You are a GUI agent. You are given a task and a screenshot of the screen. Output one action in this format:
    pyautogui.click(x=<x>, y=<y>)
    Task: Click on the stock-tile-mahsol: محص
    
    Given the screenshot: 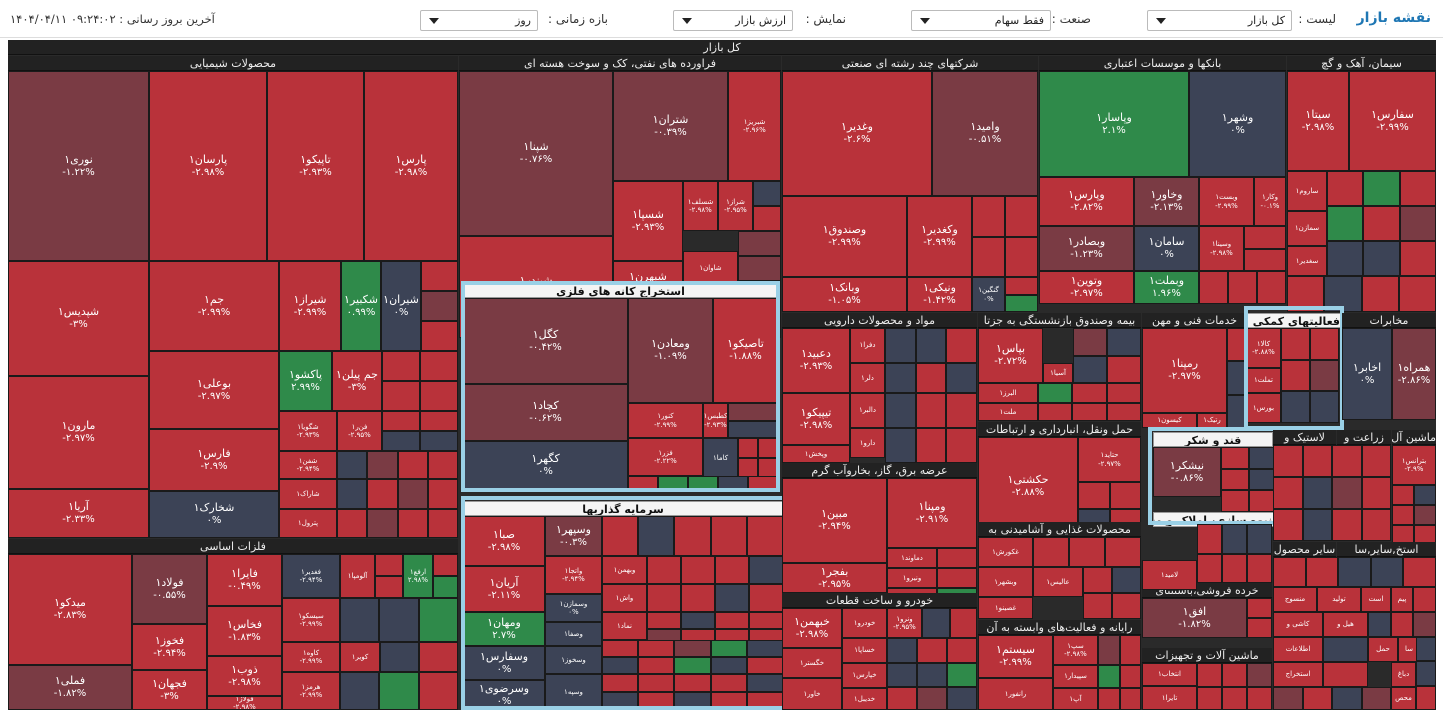 What is the action you would take?
    pyautogui.click(x=1403, y=698)
    